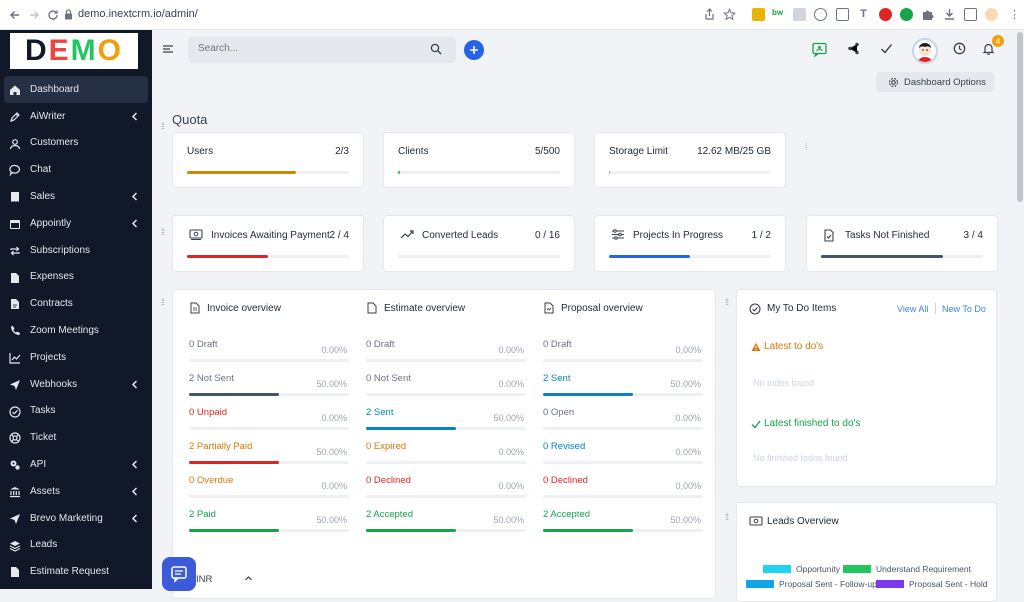  What do you see at coordinates (308, 48) in the screenshot?
I see `search-input` at bounding box center [308, 48].